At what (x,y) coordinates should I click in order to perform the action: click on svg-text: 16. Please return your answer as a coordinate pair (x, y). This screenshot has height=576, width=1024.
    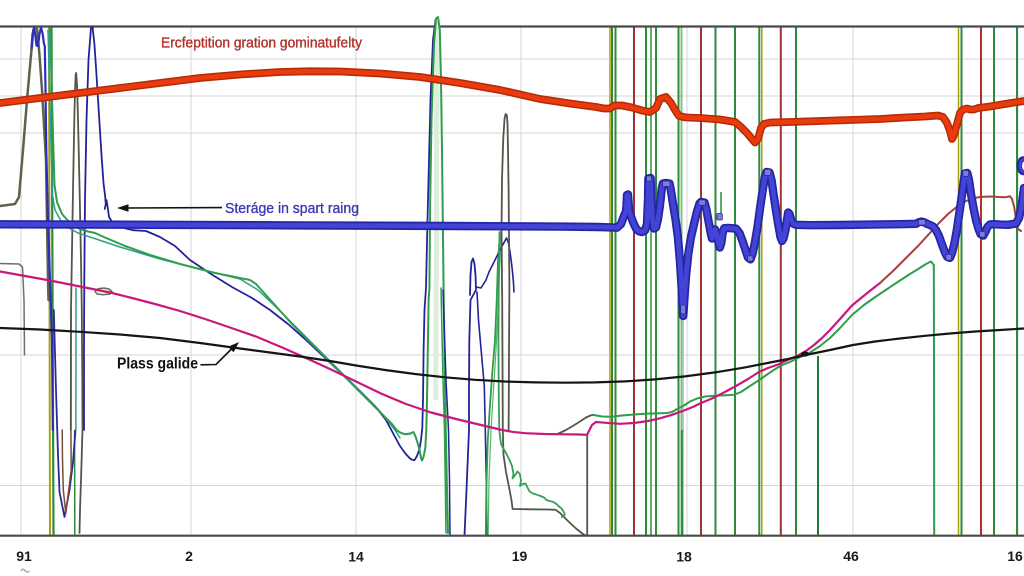
    Looking at the image, I should click on (1015, 556).